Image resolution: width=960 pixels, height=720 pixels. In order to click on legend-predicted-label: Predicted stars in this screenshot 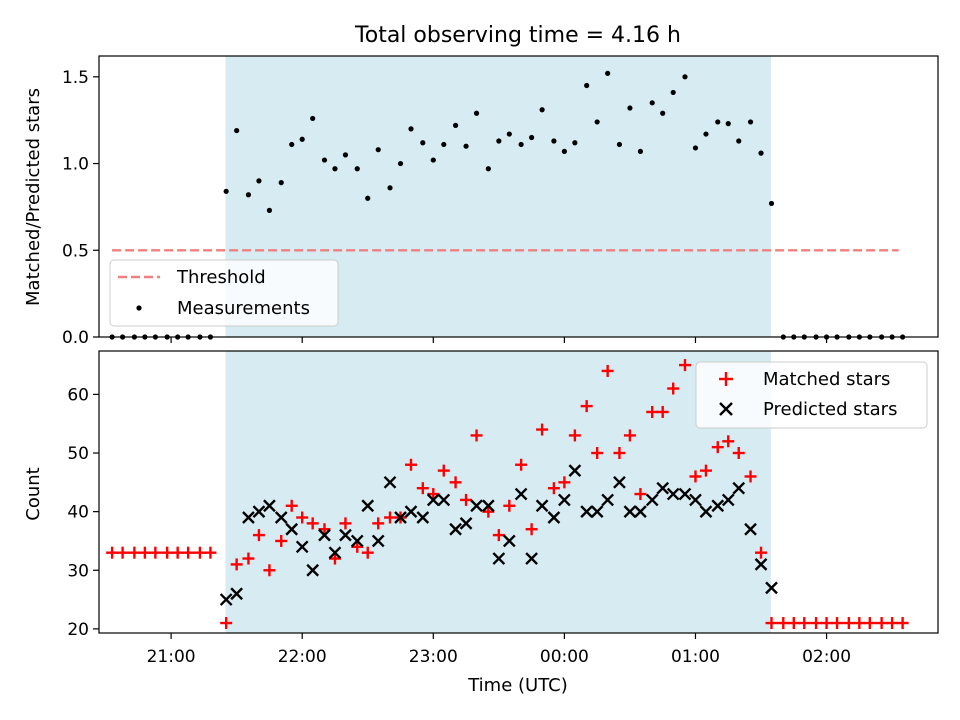, I will do `click(830, 409)`.